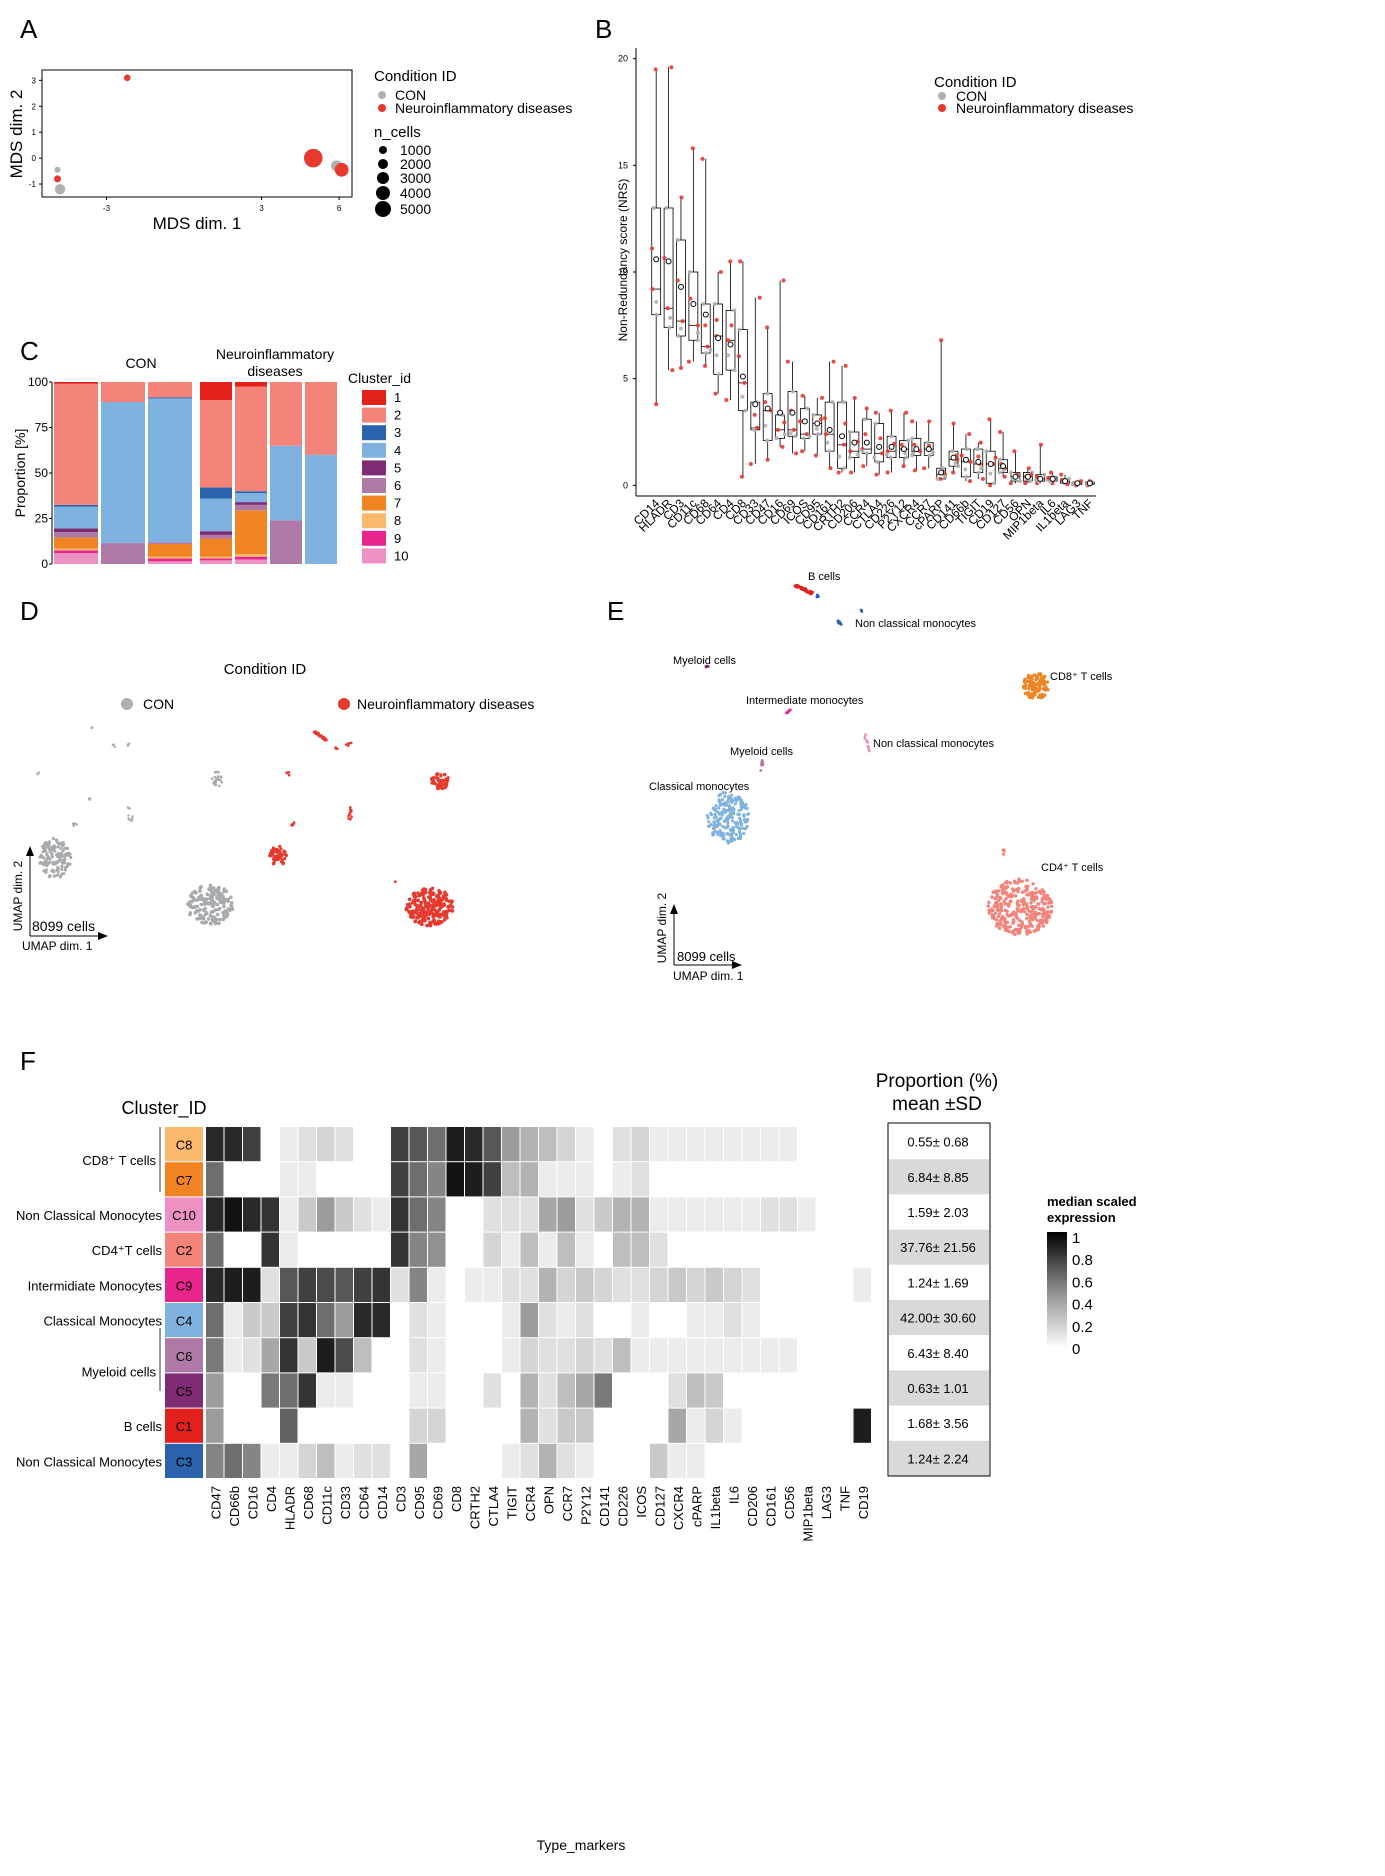 The height and width of the screenshot is (1876, 1385). Describe the element at coordinates (184, 1250) in the screenshot. I see `heatmap-cluster-id: C2` at that location.